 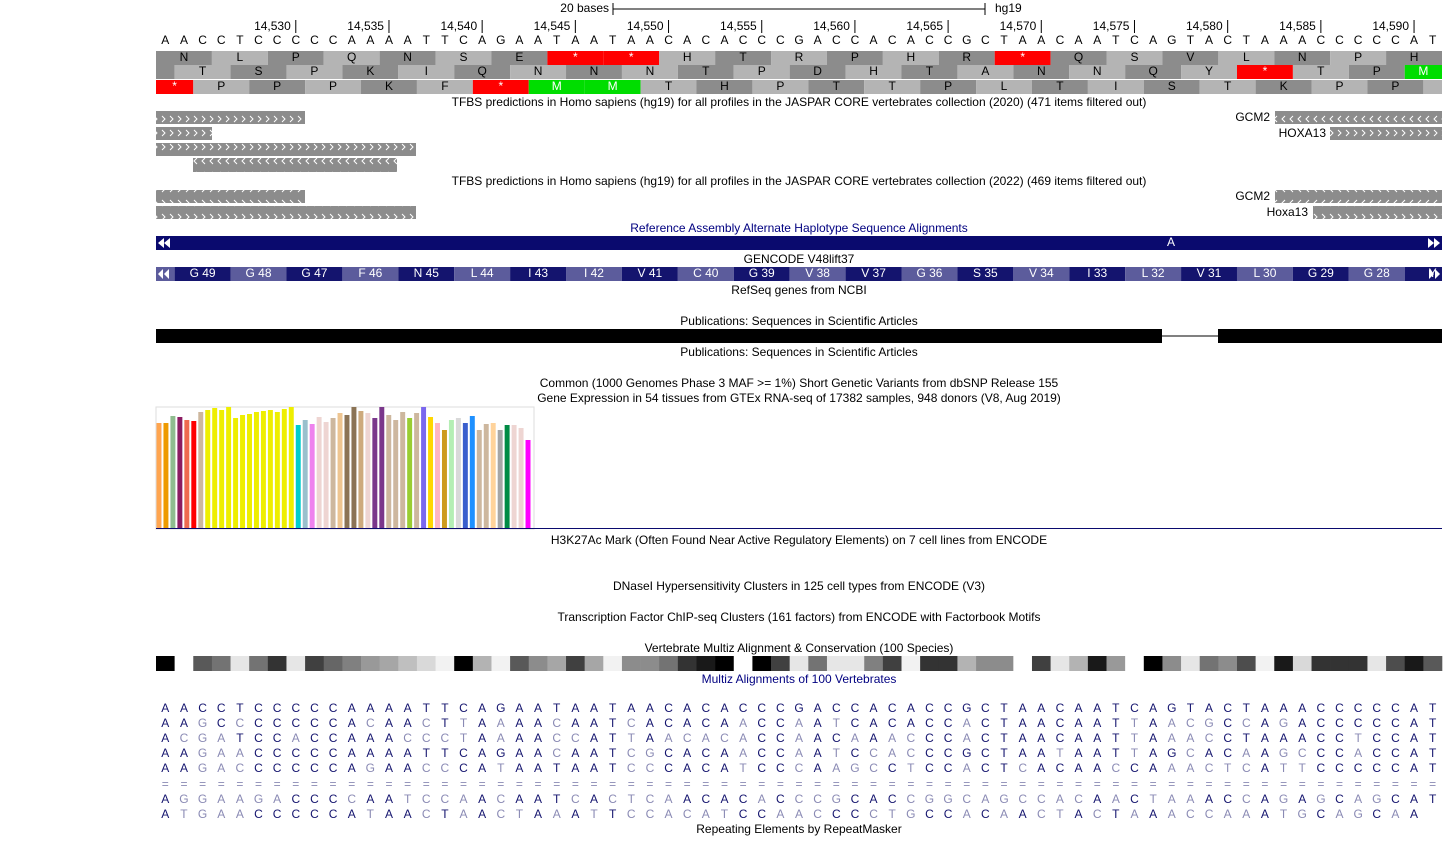 I want to click on ruler-tick-label: 14,560, so click(x=831, y=26).